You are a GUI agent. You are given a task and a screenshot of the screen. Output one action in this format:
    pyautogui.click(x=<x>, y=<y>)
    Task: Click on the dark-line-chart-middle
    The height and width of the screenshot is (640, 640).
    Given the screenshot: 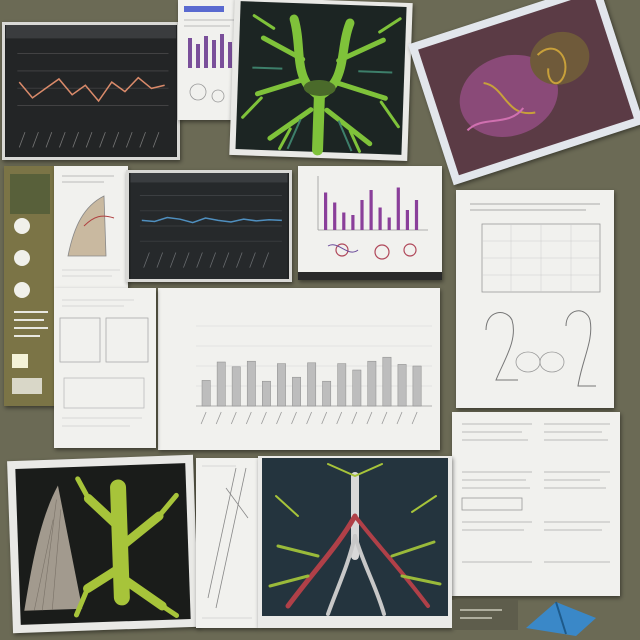 What is the action you would take?
    pyautogui.click(x=209, y=226)
    